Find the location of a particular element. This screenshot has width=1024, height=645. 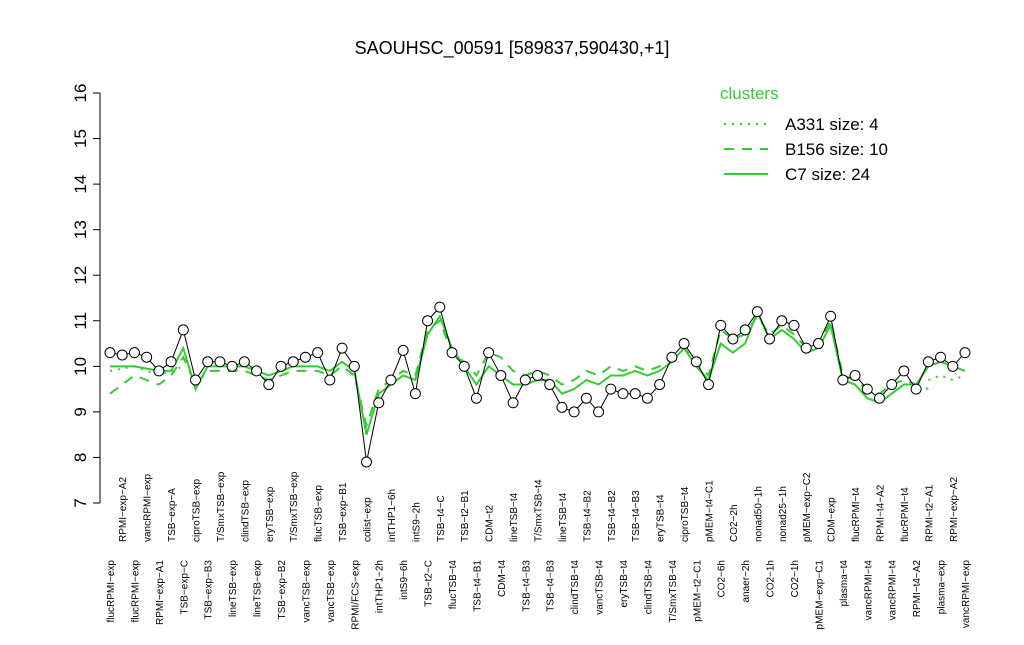

x-tick-label: pMEM−t4−C1 is located at coordinates (710, 511).